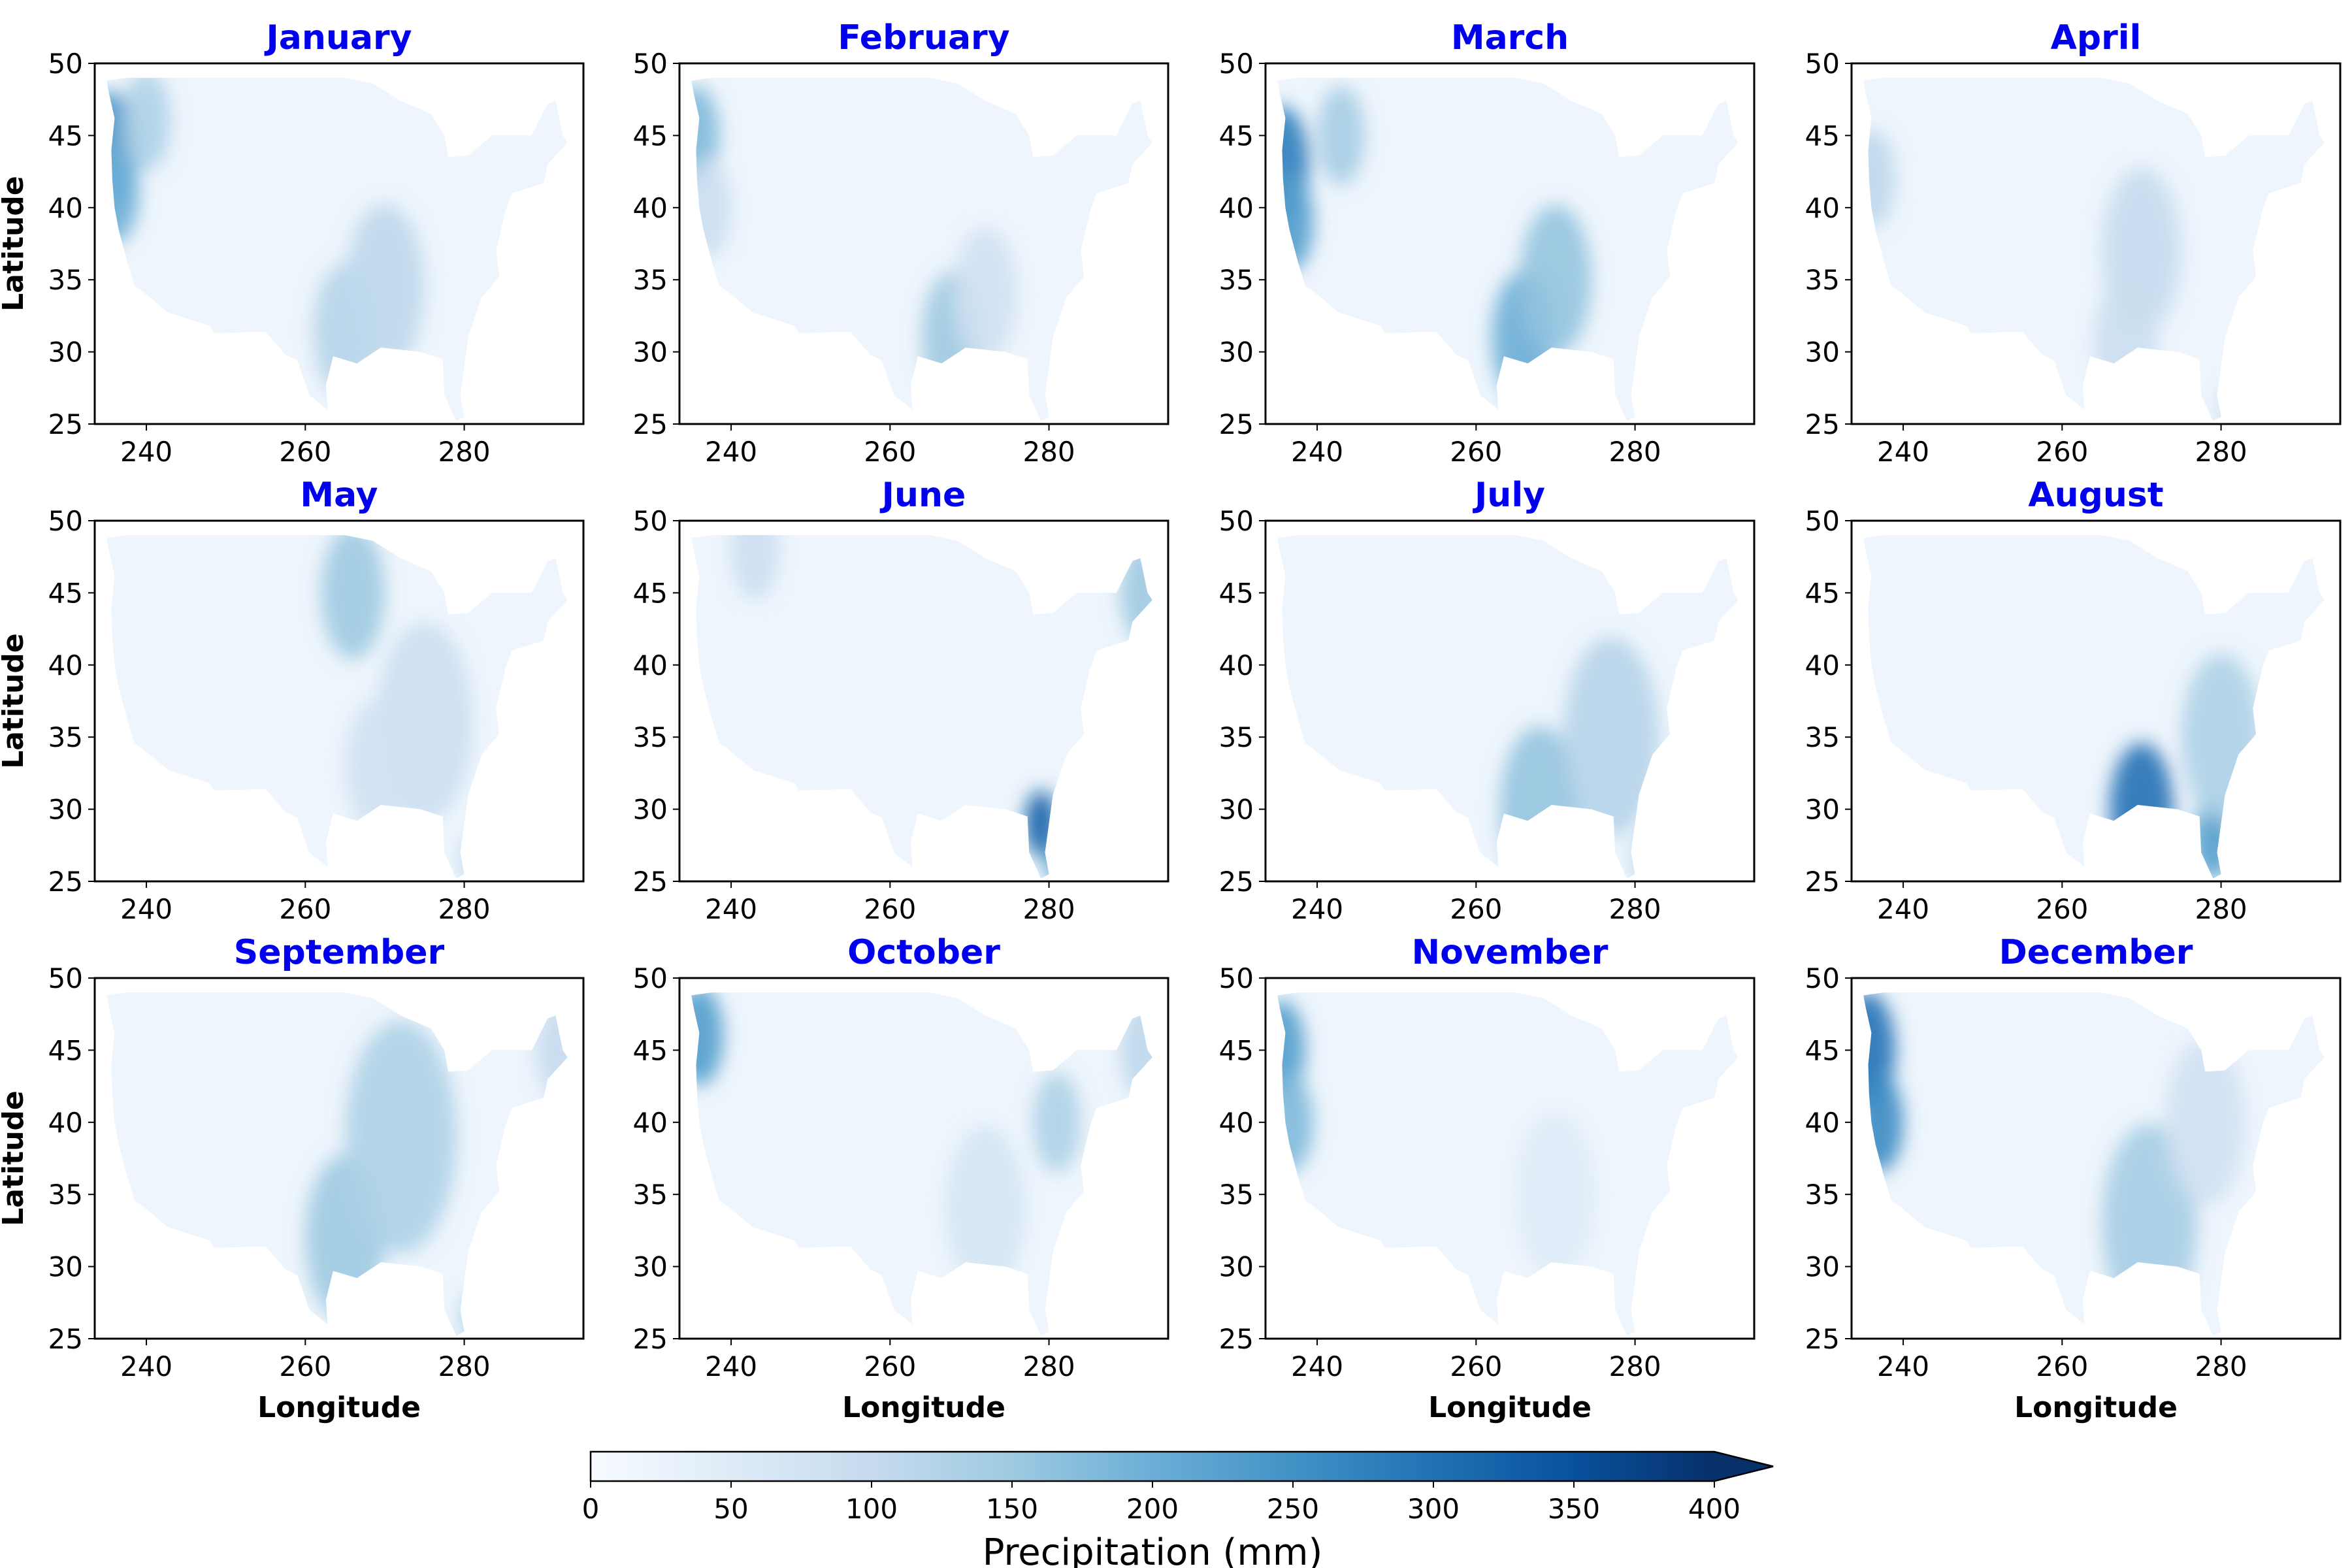 The width and height of the screenshot is (2352, 1568). I want to click on colorbar-tick-label: 400, so click(1714, 1509).